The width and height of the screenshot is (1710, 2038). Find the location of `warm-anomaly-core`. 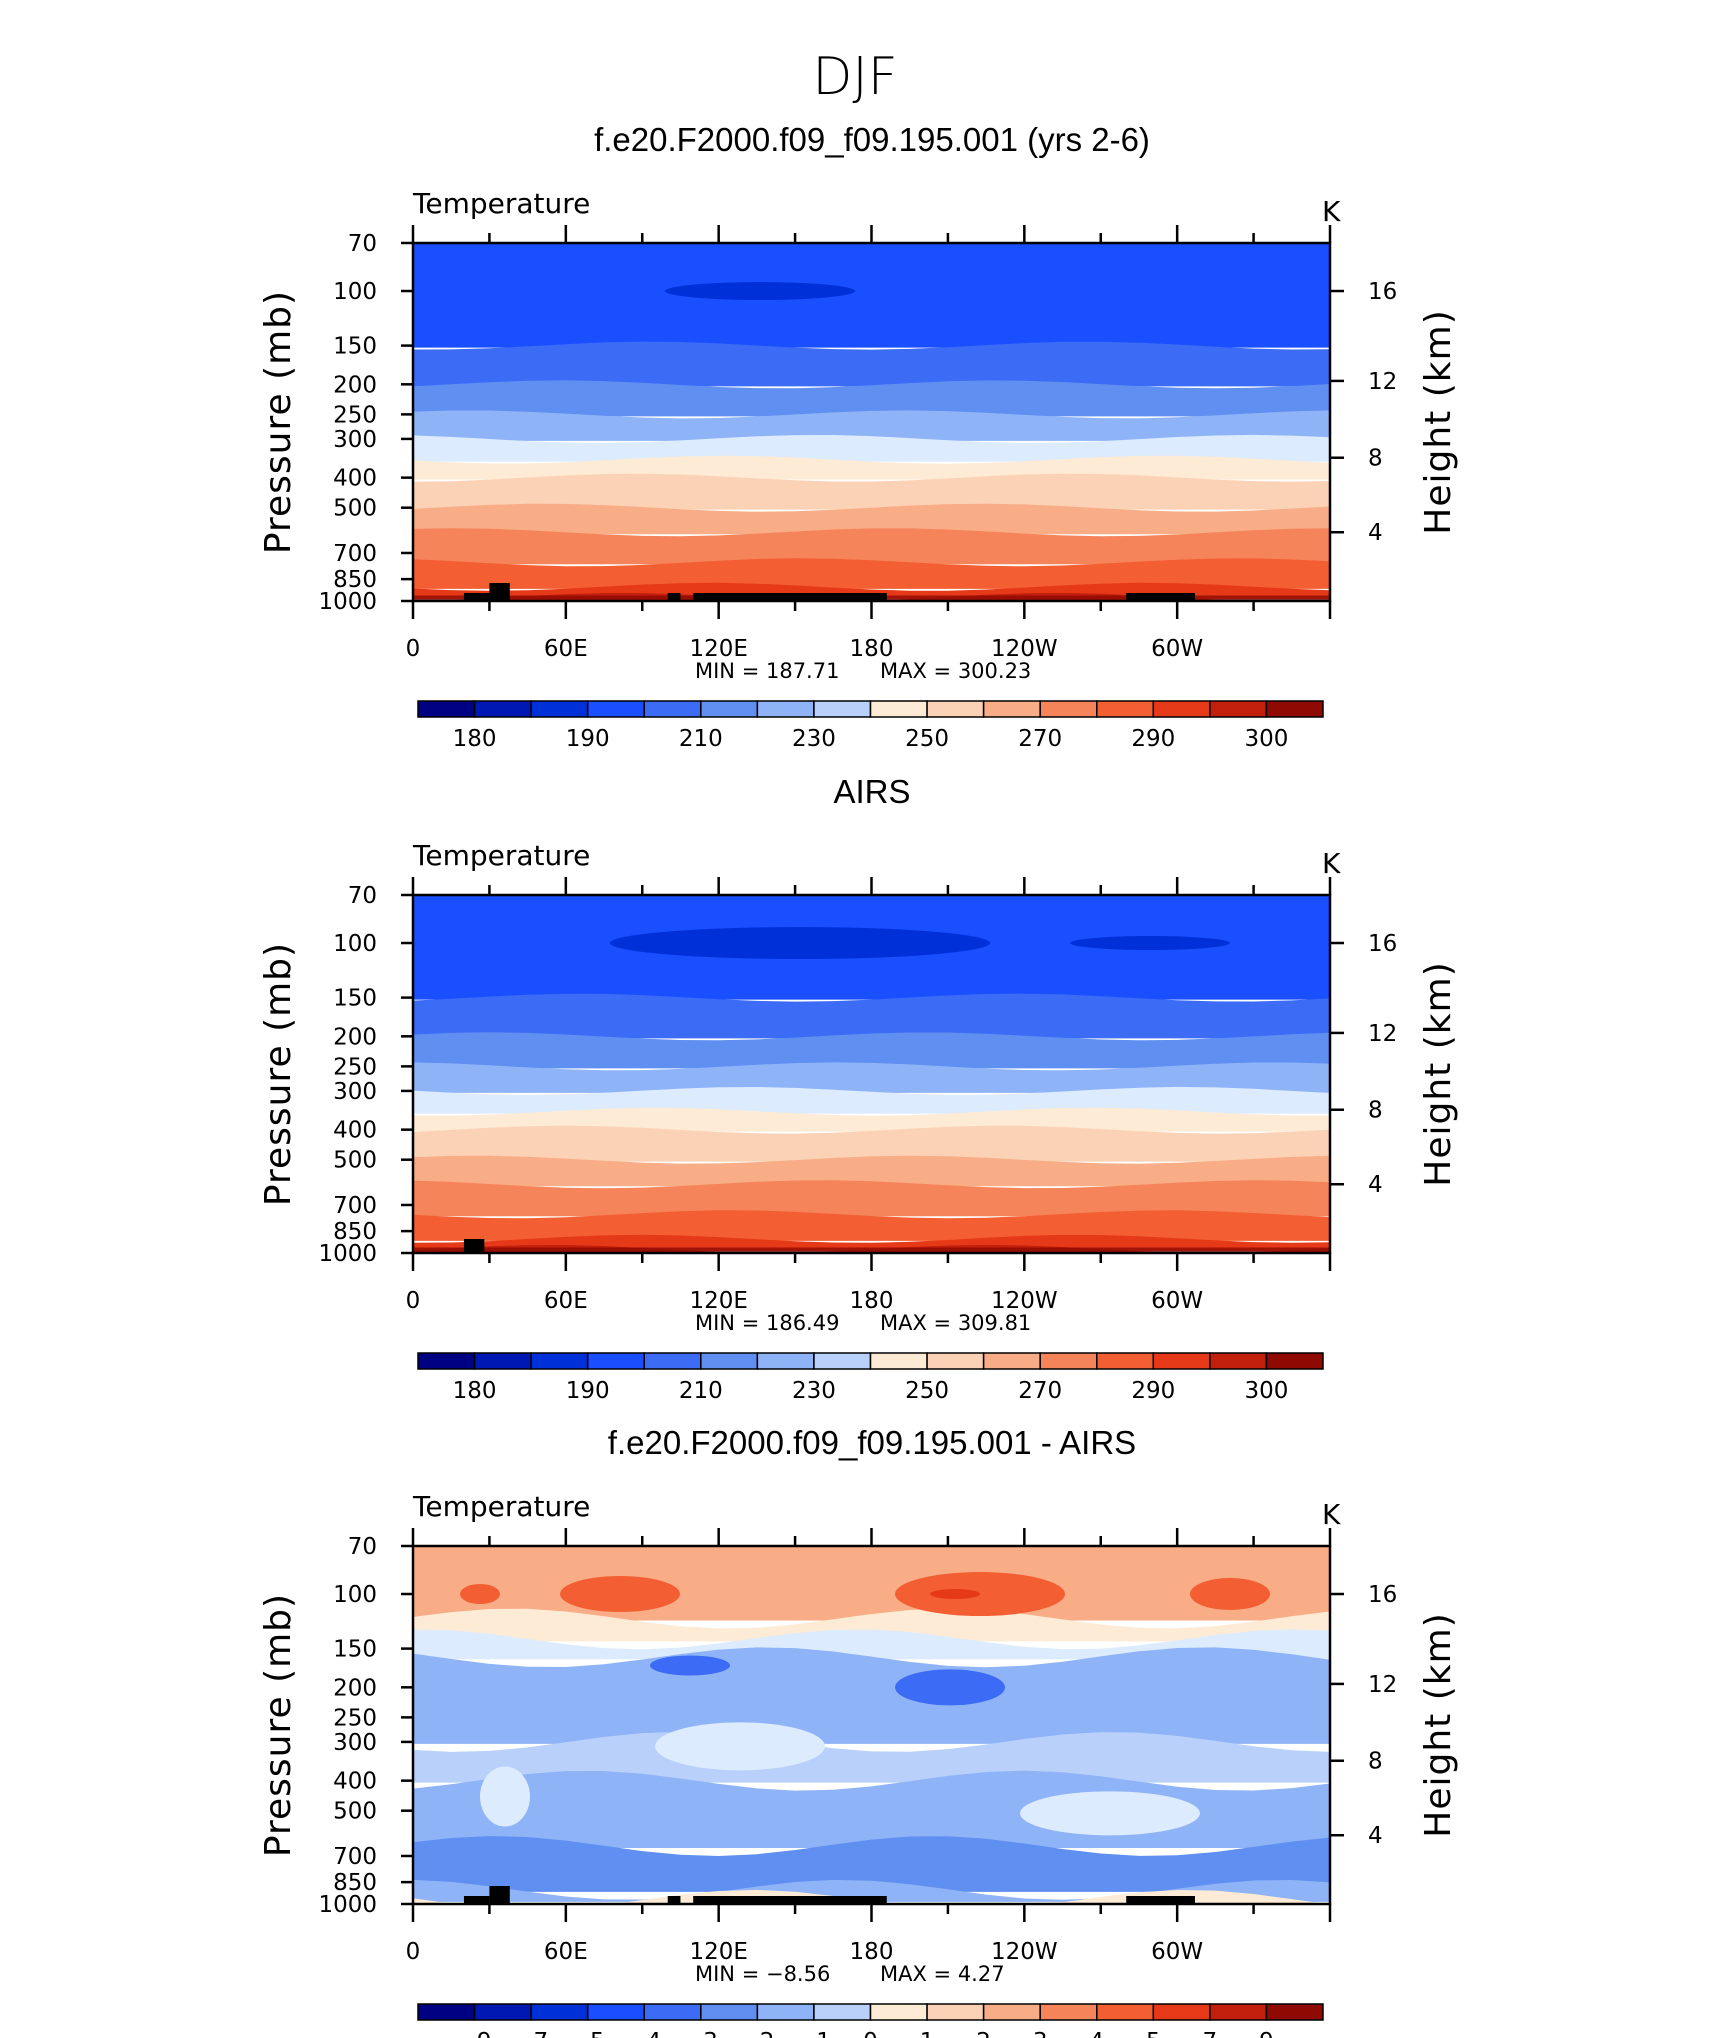

warm-anomaly-core is located at coordinates (955, 1594).